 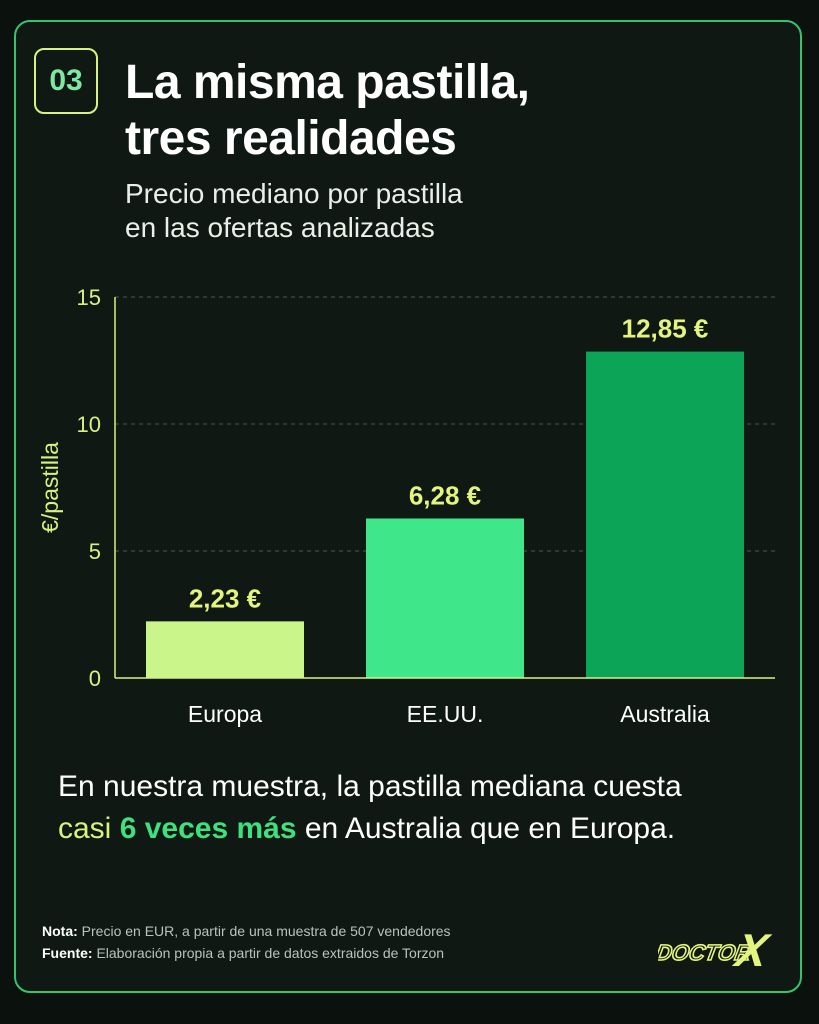 What do you see at coordinates (60, 931) in the screenshot?
I see `note-label: Nota:` at bounding box center [60, 931].